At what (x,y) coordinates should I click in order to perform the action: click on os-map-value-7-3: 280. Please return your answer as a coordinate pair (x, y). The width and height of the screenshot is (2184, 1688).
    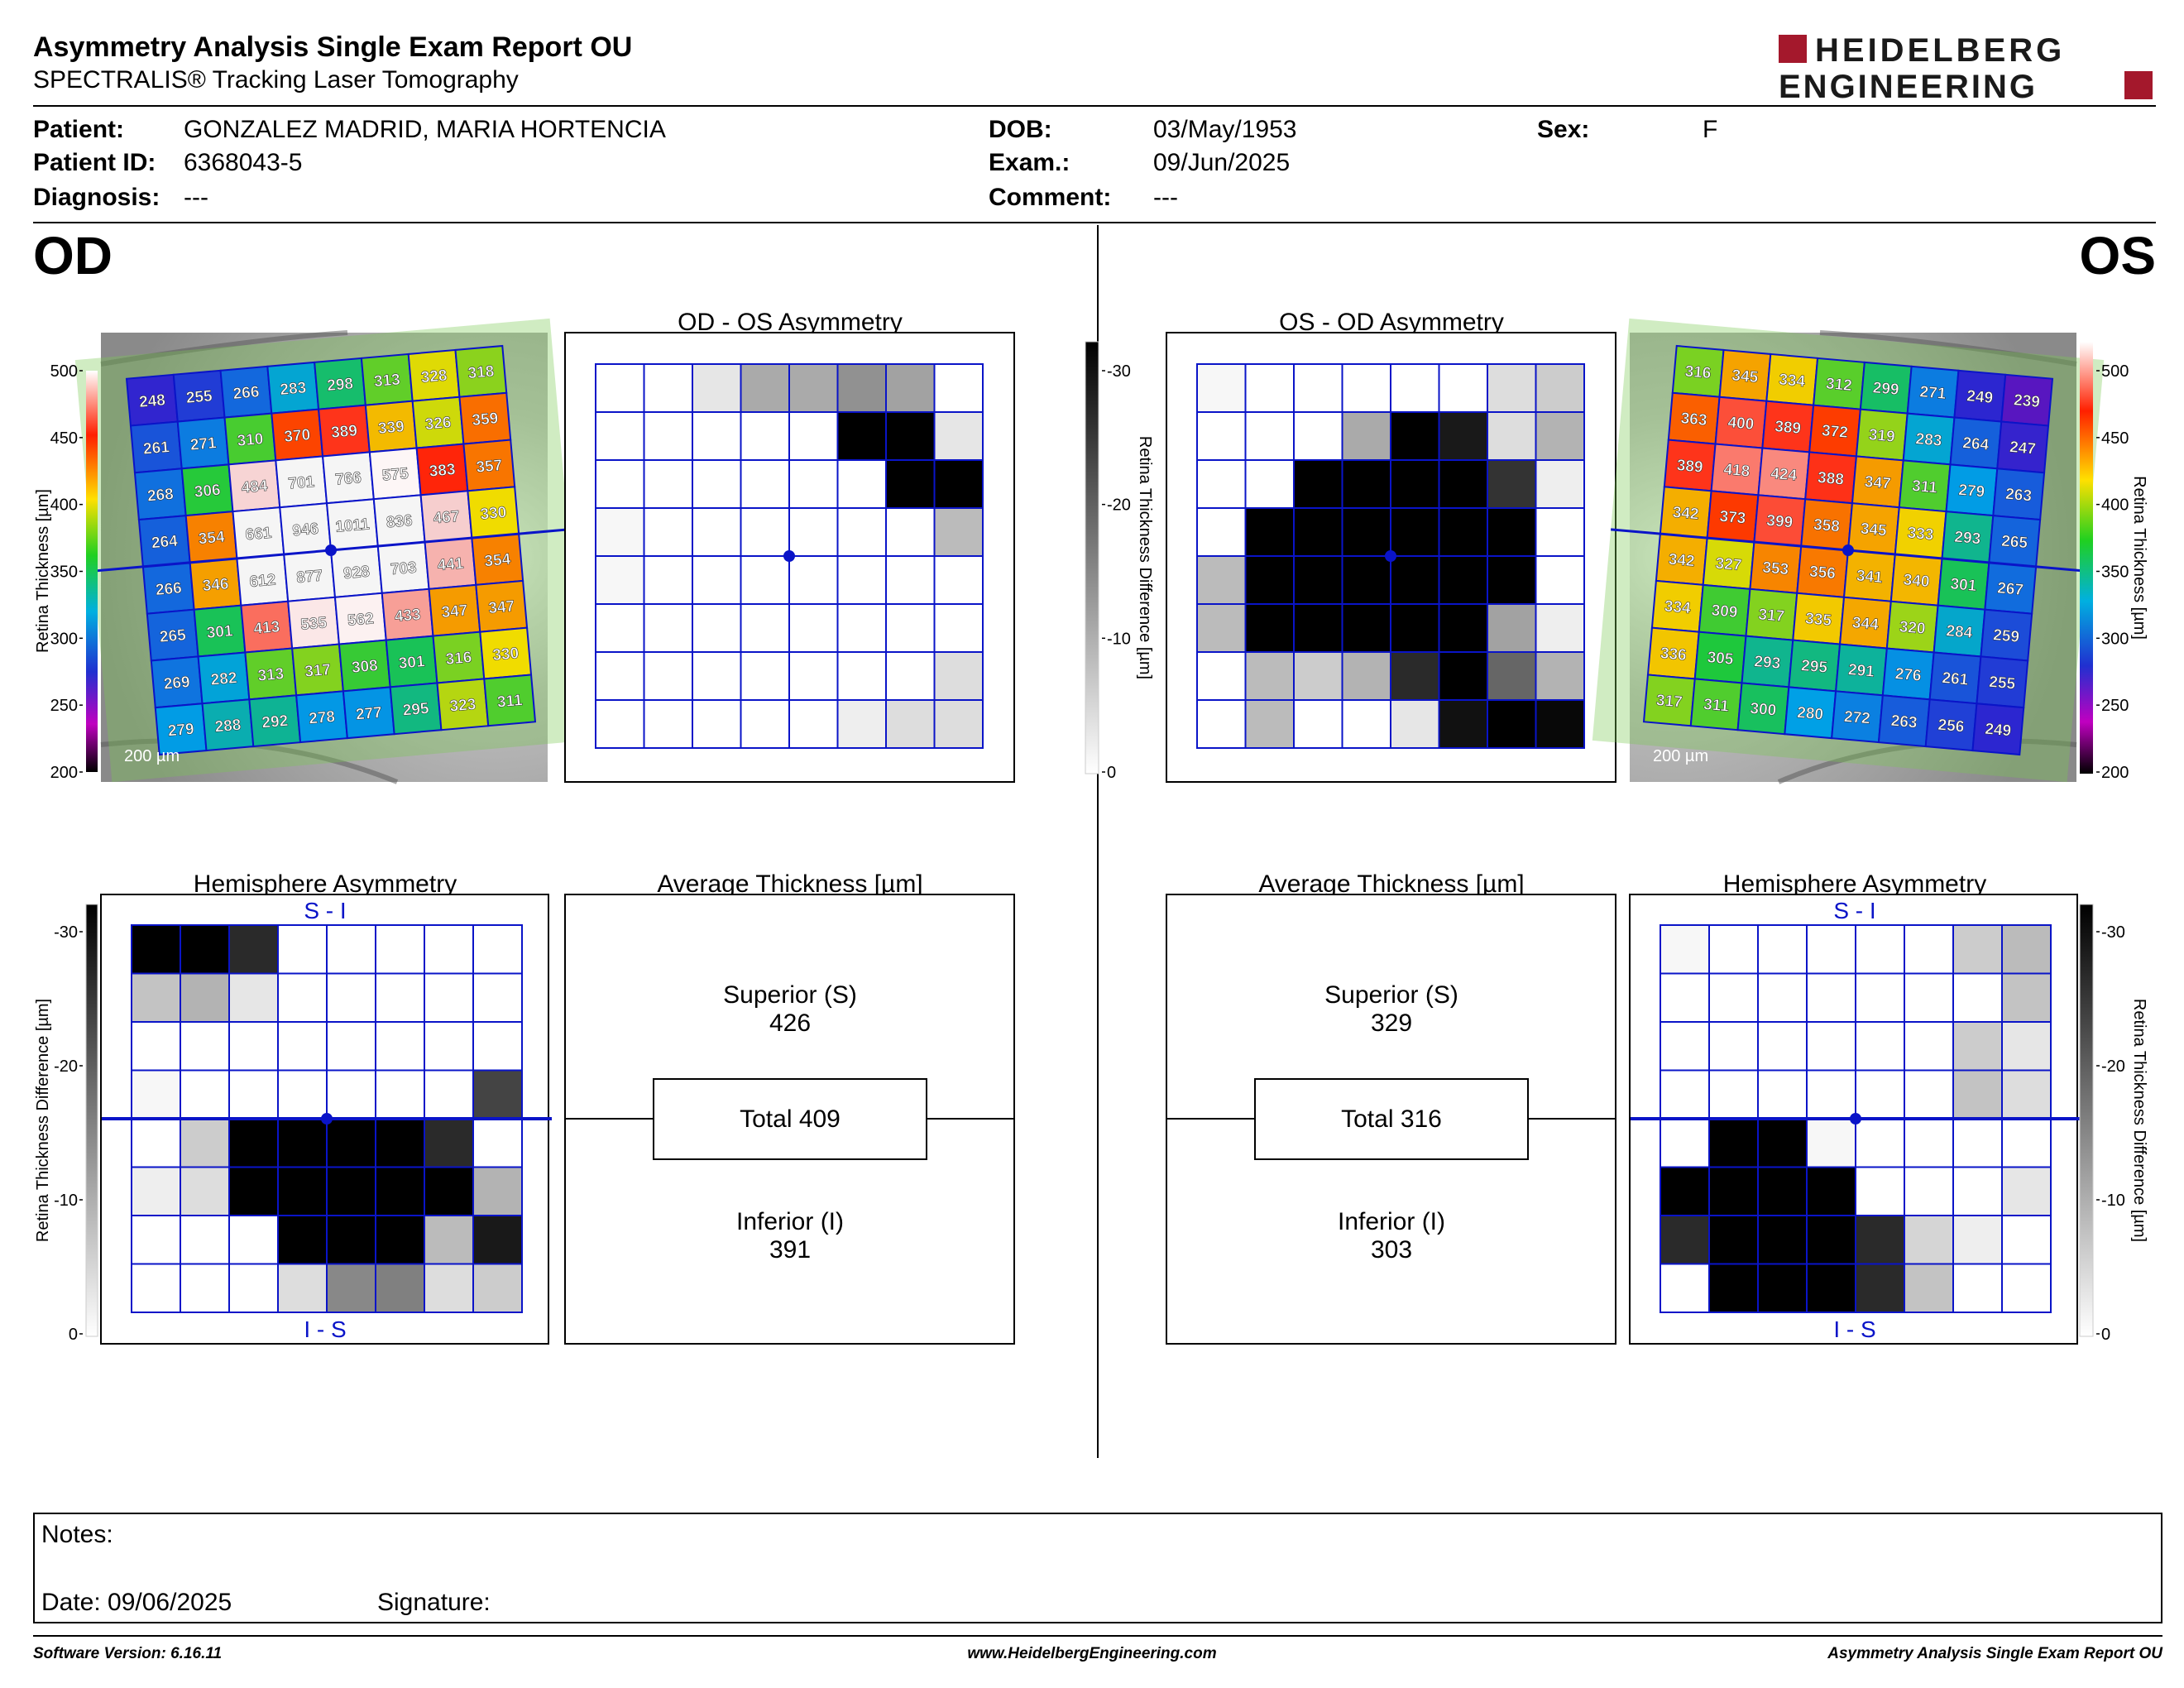
    Looking at the image, I should click on (1809, 714).